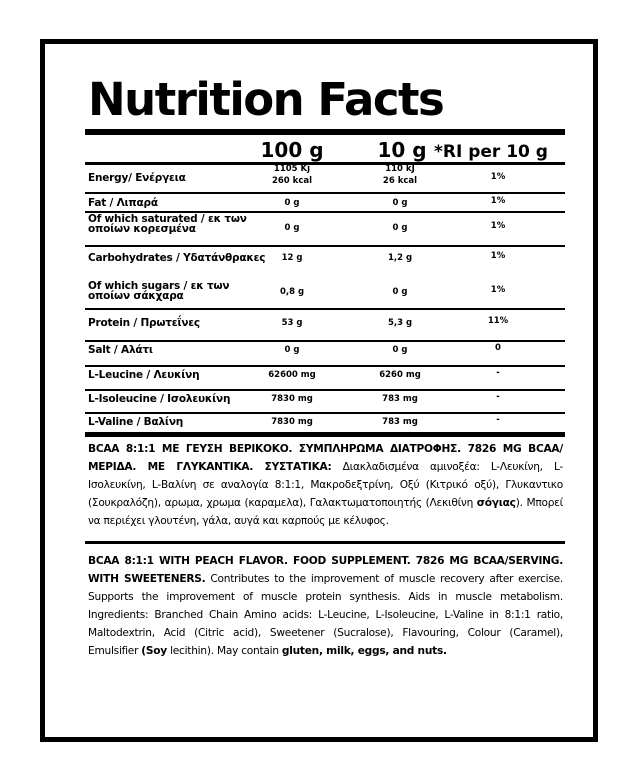 This screenshot has height=781, width=636. I want to click on value-per-10g-line: 5,3 g, so click(400, 323).